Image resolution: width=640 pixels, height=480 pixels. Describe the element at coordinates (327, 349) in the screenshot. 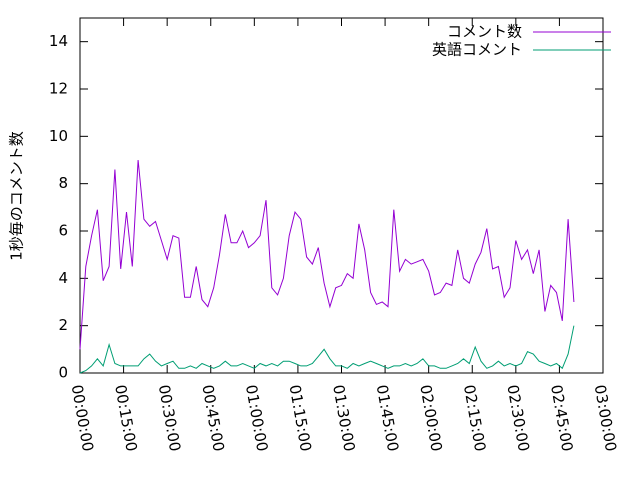

I see `series-line` at that location.